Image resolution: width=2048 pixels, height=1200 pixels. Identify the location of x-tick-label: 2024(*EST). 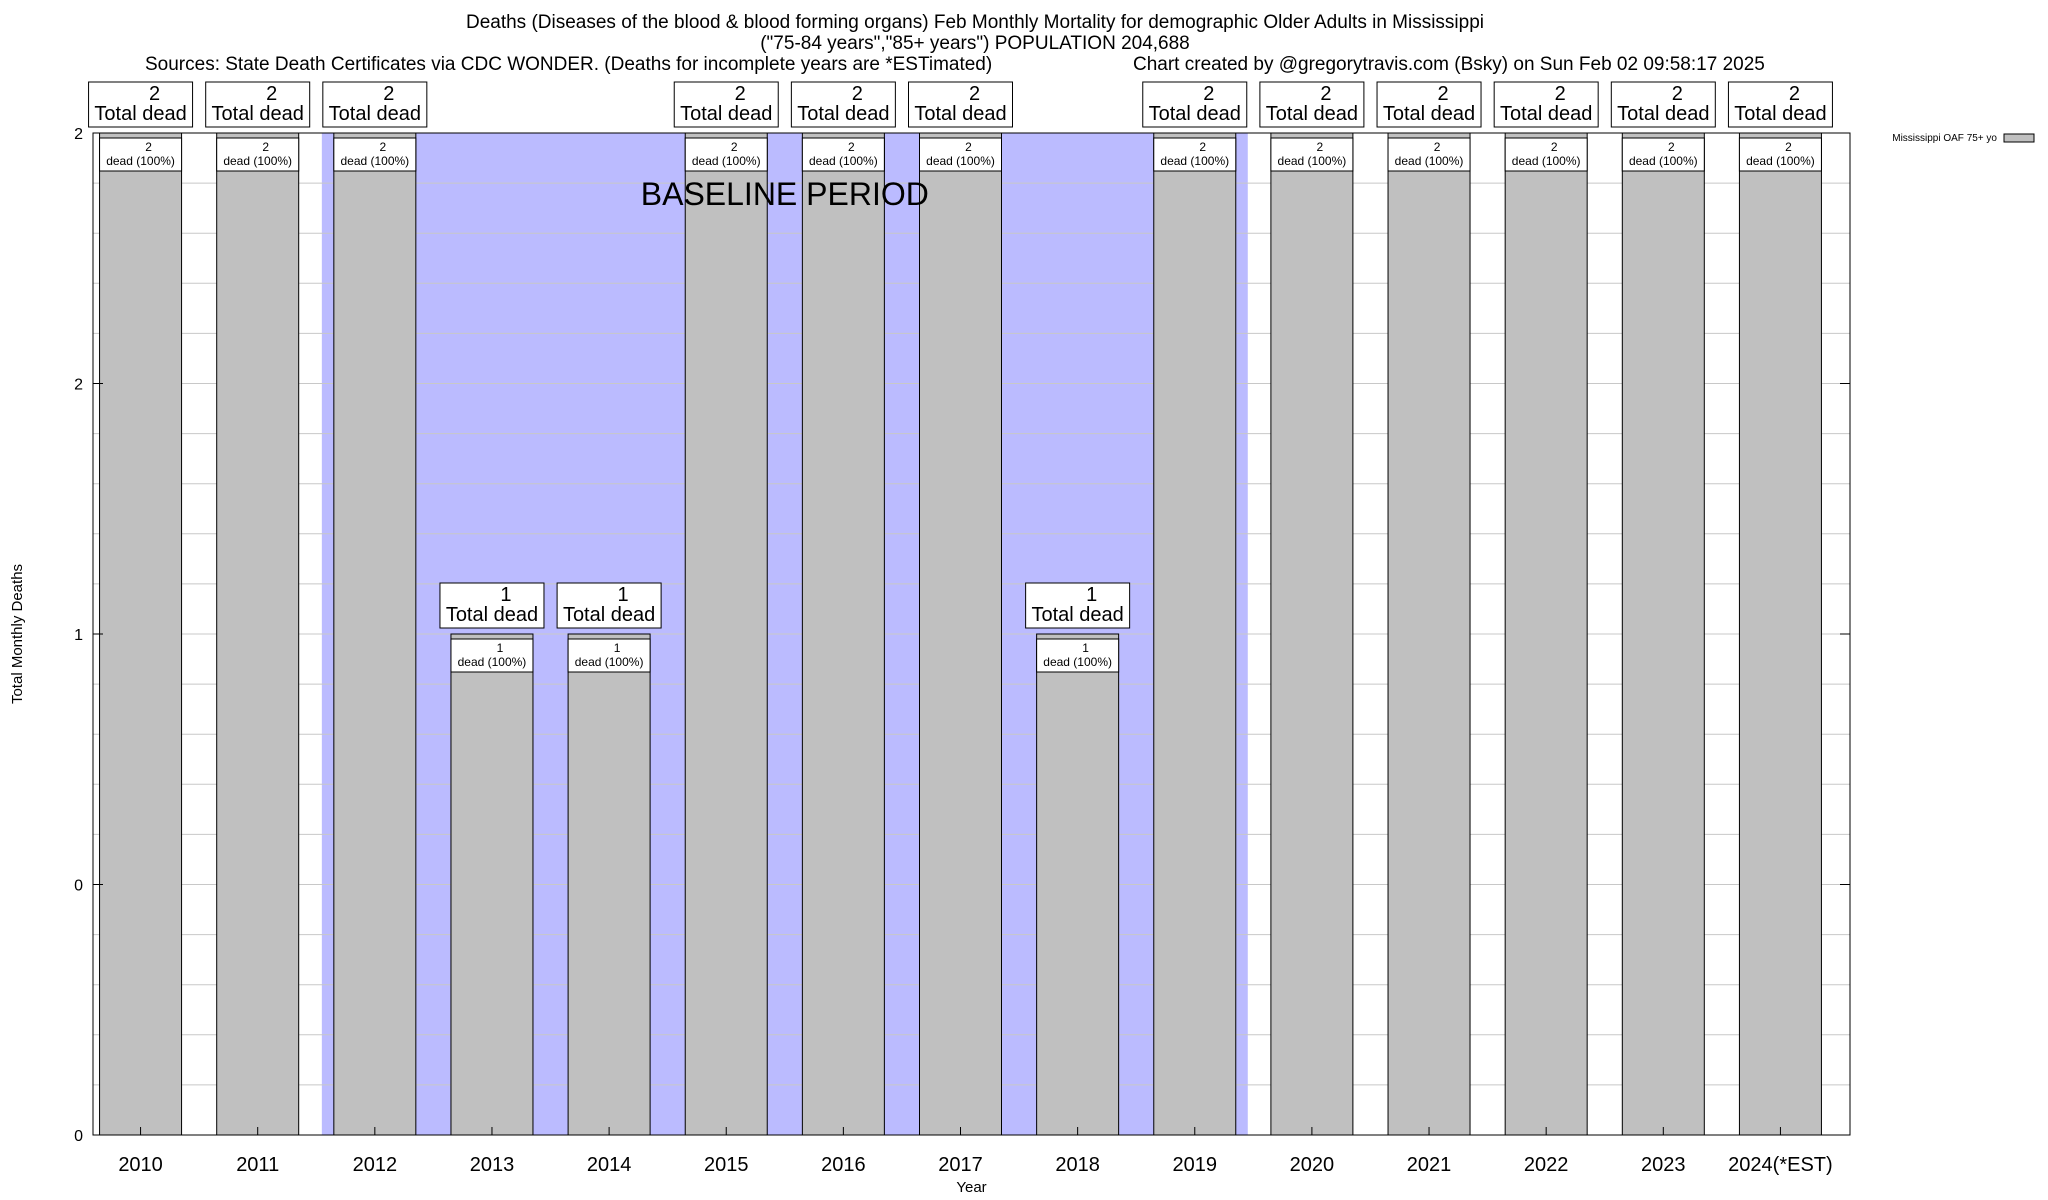
(1780, 1165).